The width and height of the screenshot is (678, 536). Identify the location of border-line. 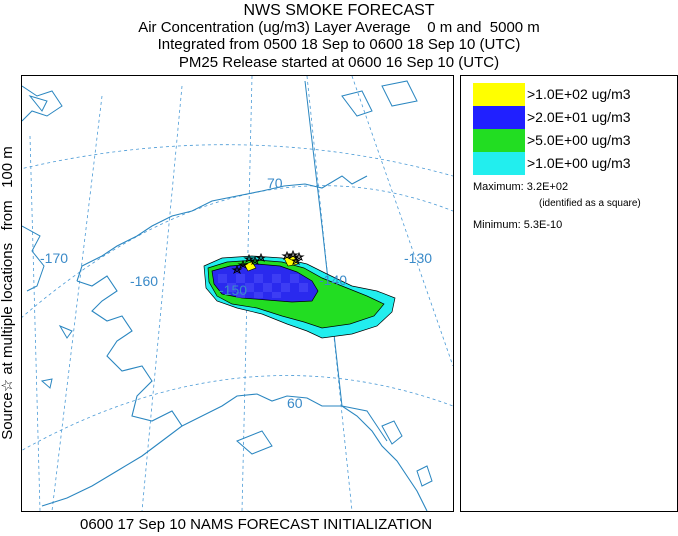
(323, 243).